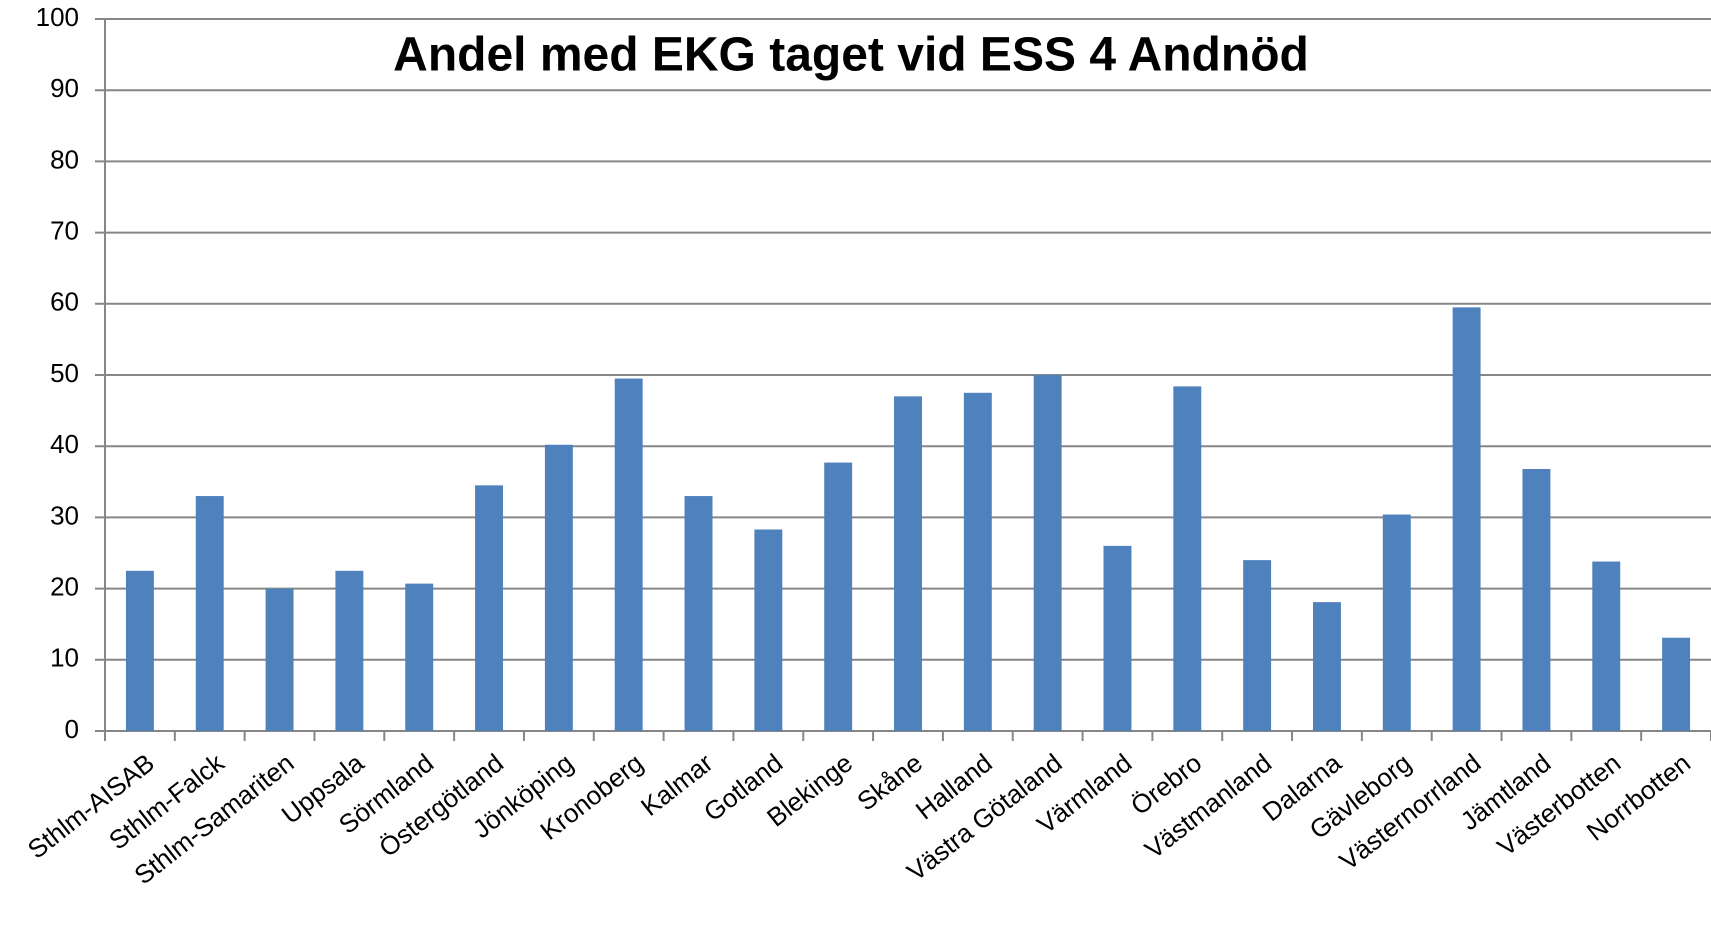 The image size is (1711, 940). What do you see at coordinates (64, 230) in the screenshot?
I see `y-tick-label: 70` at bounding box center [64, 230].